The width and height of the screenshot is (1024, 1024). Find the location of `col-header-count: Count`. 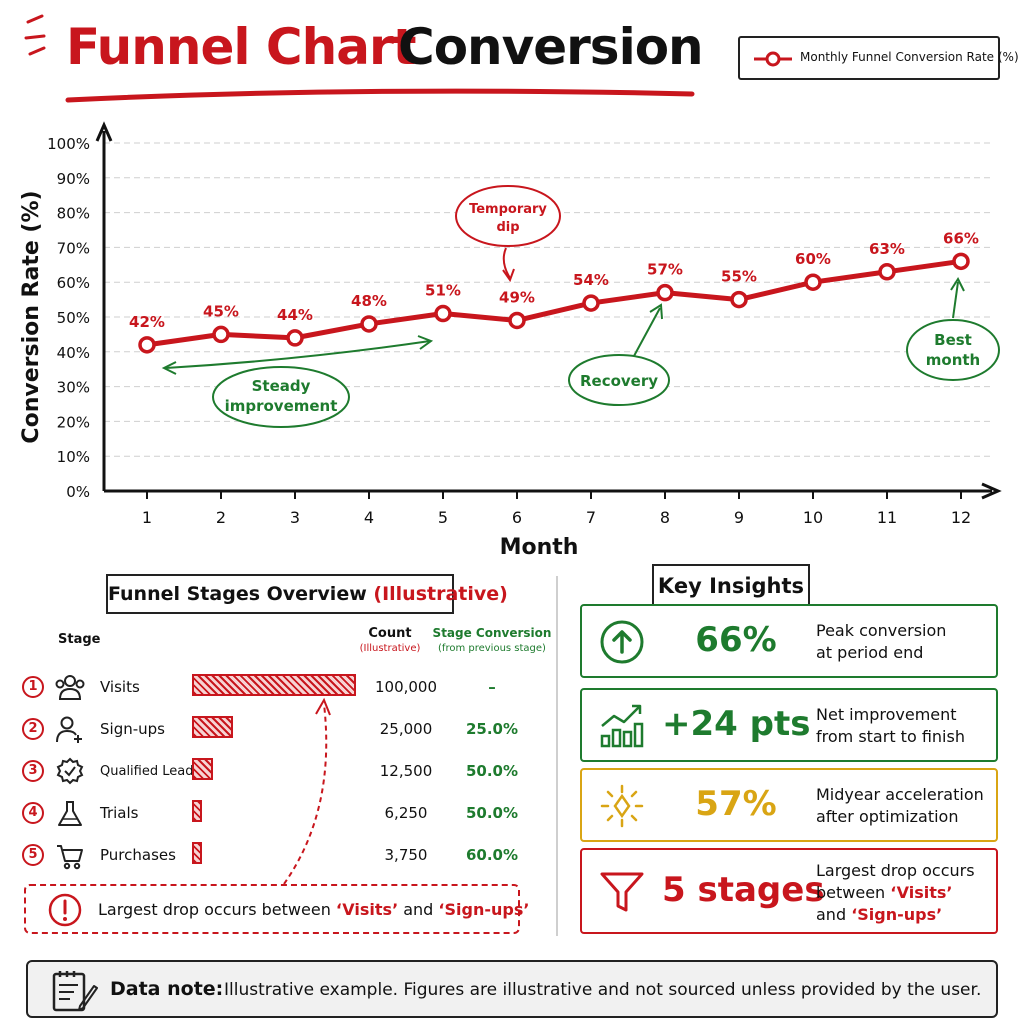

col-header-count: Count is located at coordinates (390, 633).